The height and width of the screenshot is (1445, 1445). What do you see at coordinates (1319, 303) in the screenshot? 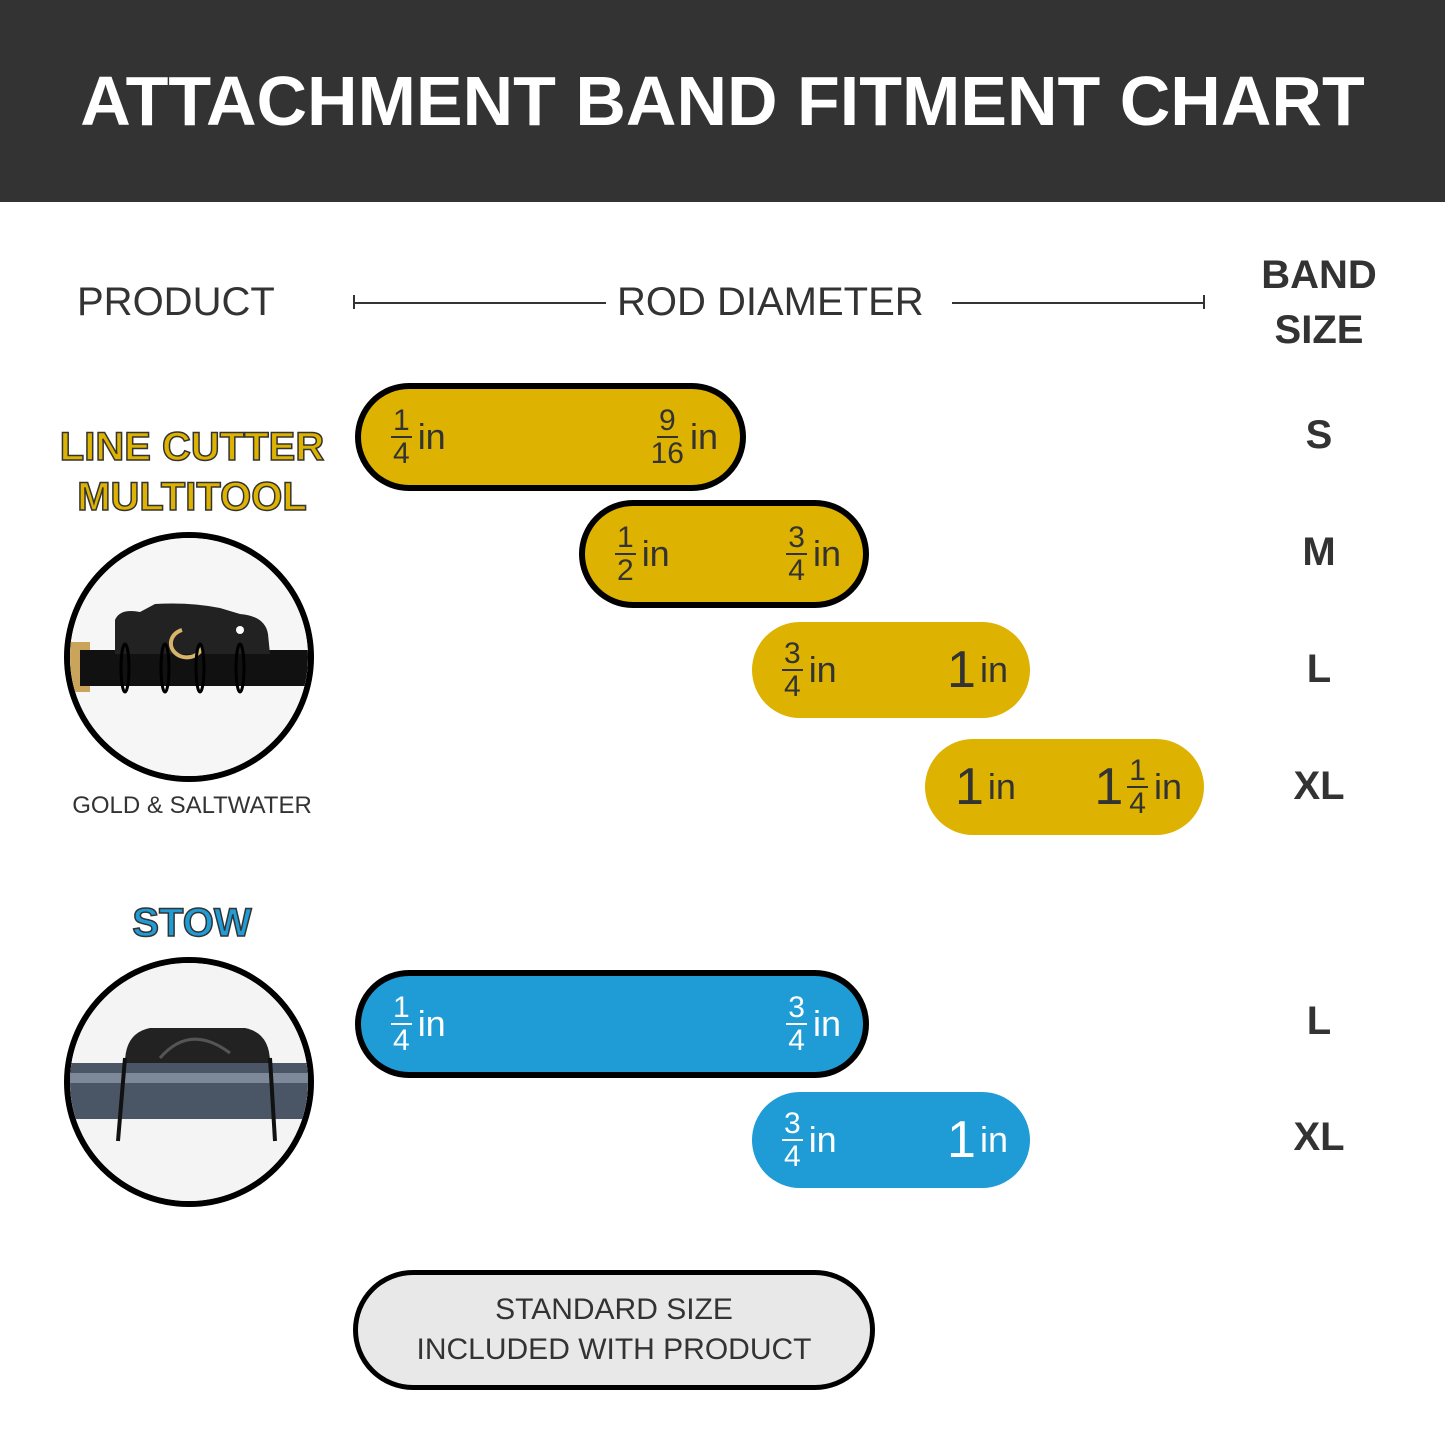
I see `band-size-header: BAND SIZE` at bounding box center [1319, 303].